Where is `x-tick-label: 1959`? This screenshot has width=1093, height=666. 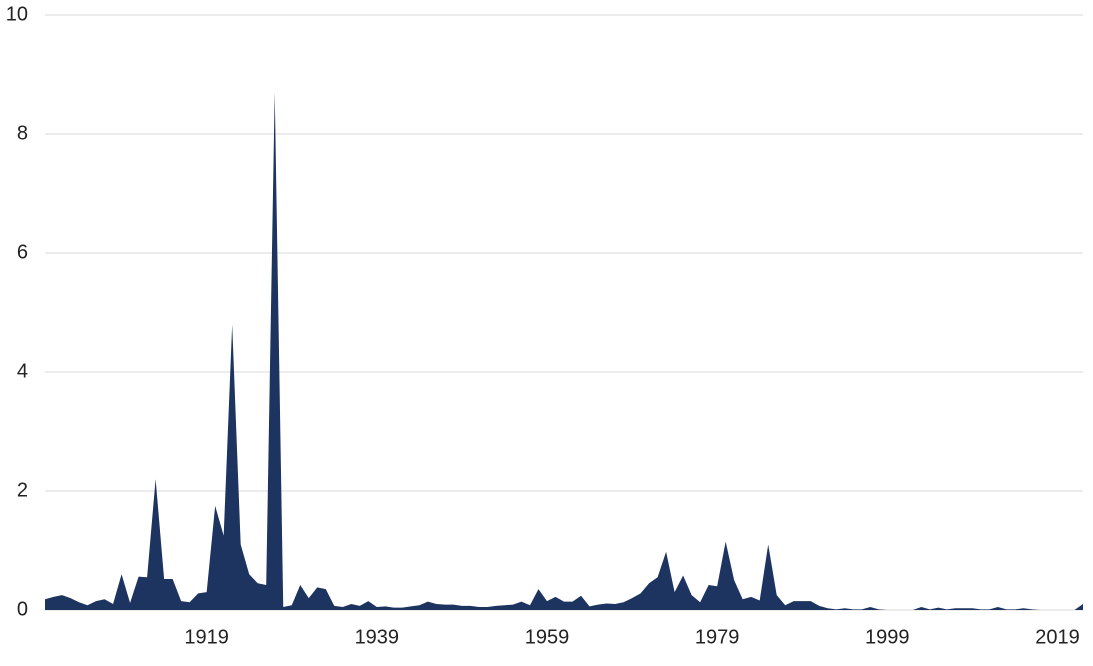
x-tick-label: 1959 is located at coordinates (547, 637).